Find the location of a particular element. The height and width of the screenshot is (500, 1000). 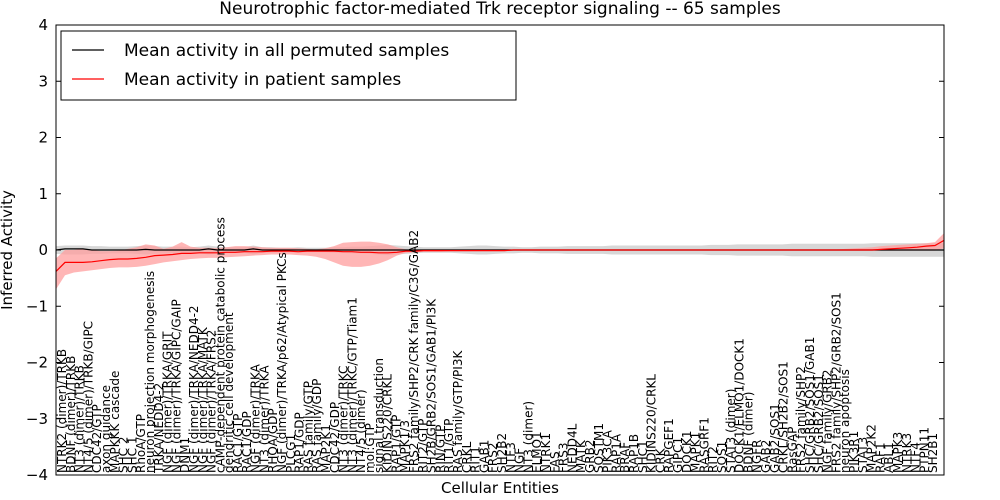

entity-label: RIN/GTP is located at coordinates (440, 449).